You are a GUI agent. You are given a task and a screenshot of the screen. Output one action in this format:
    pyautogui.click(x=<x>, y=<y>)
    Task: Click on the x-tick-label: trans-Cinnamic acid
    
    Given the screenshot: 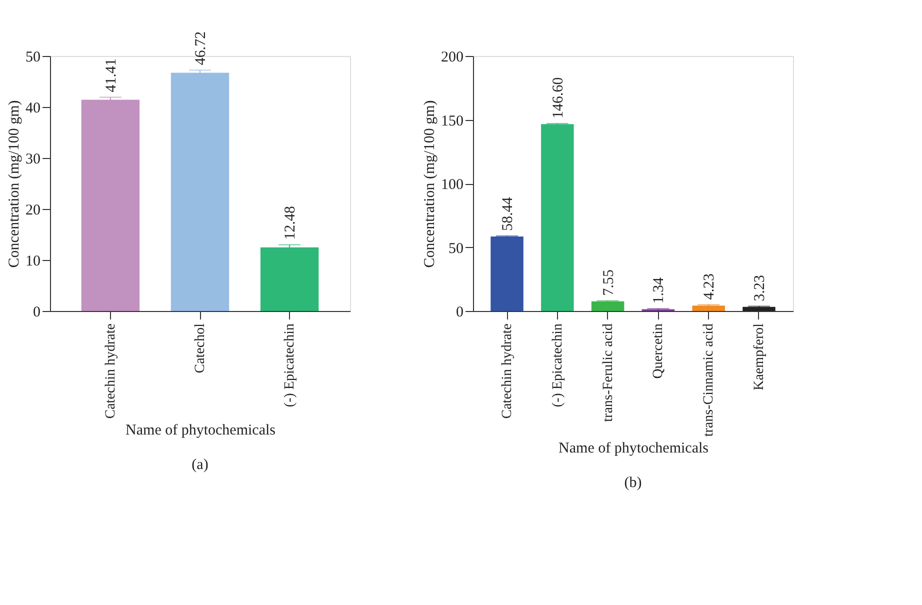 What is the action you would take?
    pyautogui.click(x=709, y=380)
    